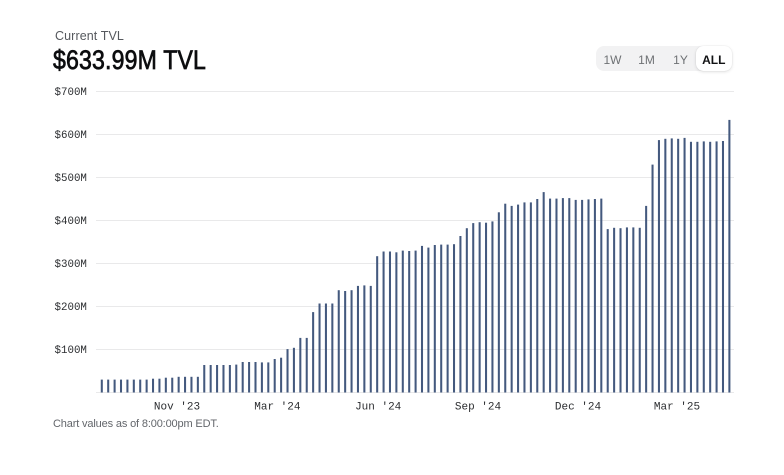 This screenshot has width=784, height=475. I want to click on svg-text: Mar '25, so click(677, 408).